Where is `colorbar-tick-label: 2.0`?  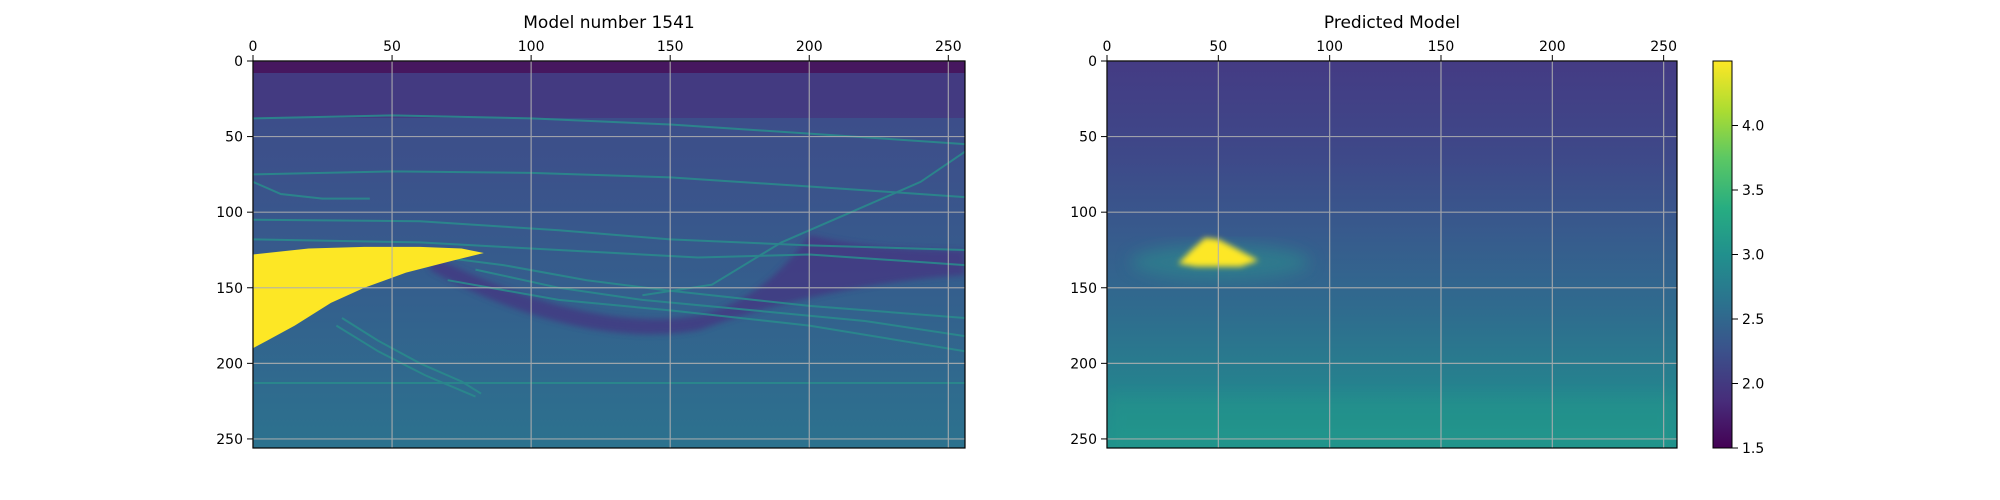
colorbar-tick-label: 2.0 is located at coordinates (1753, 385).